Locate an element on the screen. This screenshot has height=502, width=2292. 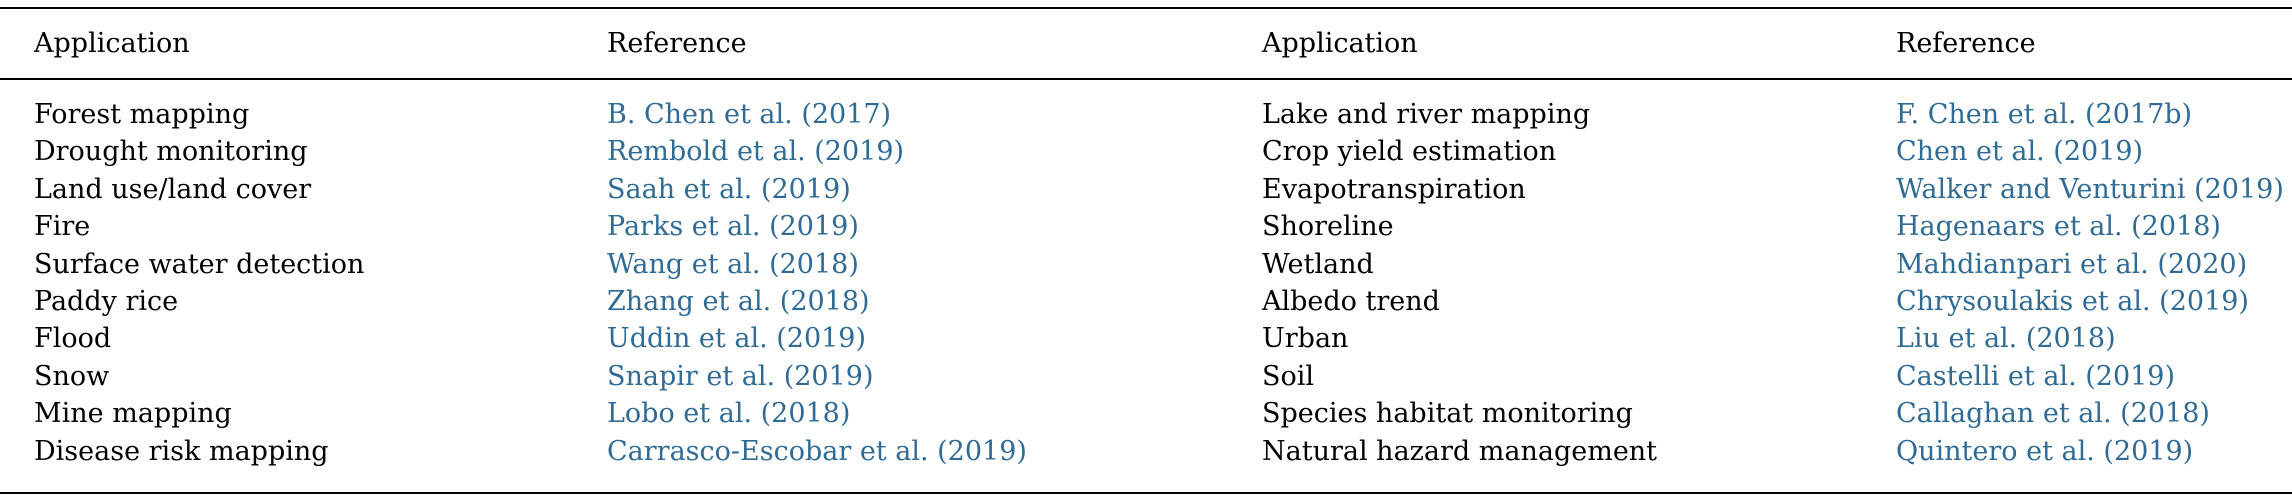
reference-link-right: Quintero et al. (2019) is located at coordinates (2045, 451).